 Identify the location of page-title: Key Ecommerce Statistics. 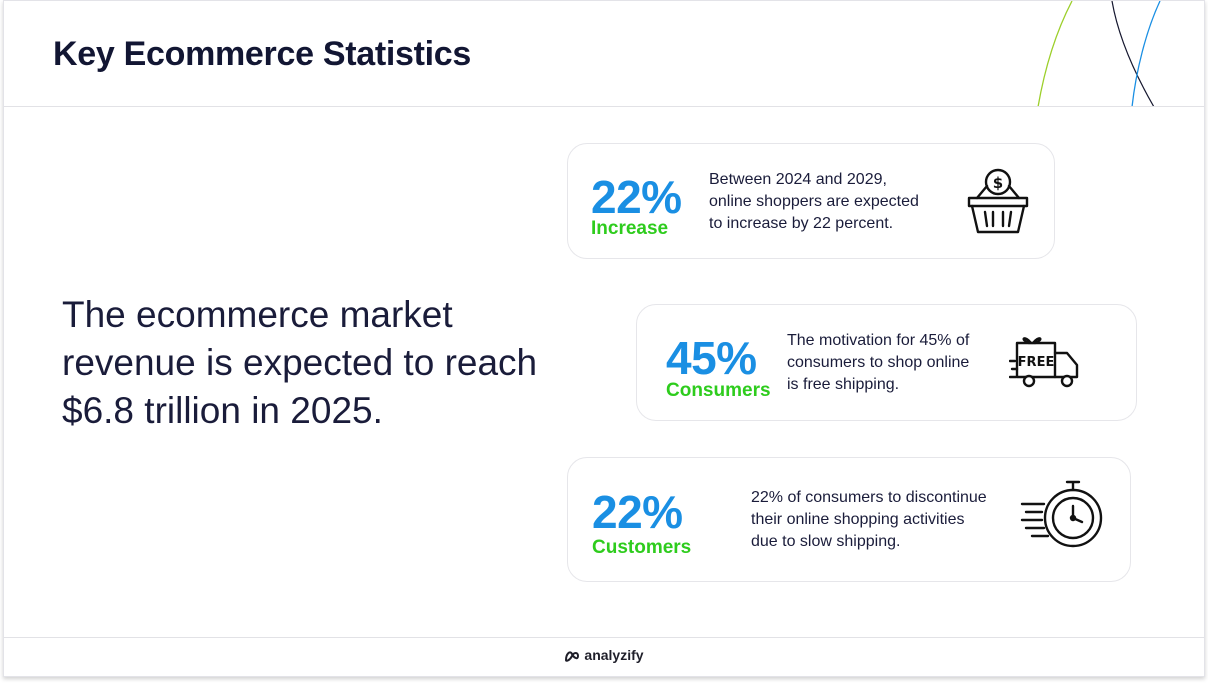
(262, 54).